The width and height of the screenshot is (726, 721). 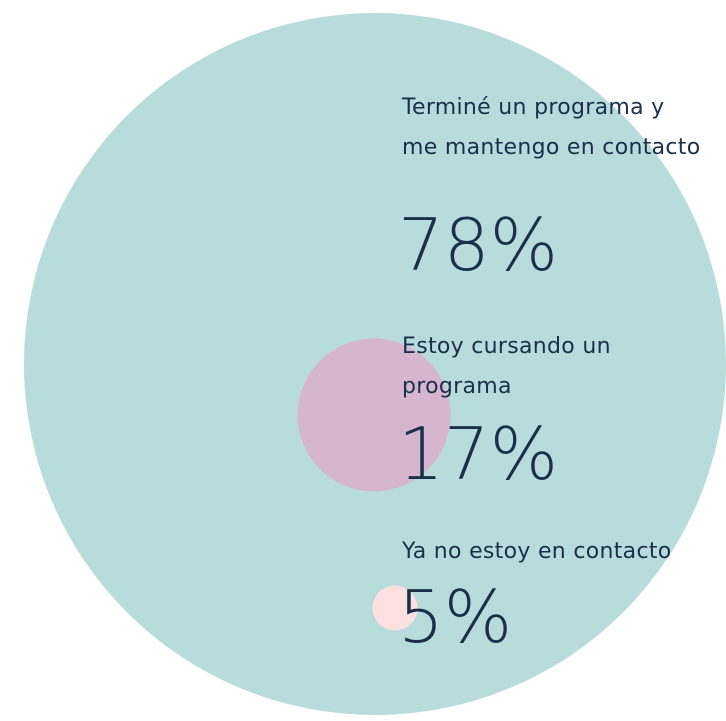 What do you see at coordinates (455, 617) in the screenshot?
I see `value-label: 5%` at bounding box center [455, 617].